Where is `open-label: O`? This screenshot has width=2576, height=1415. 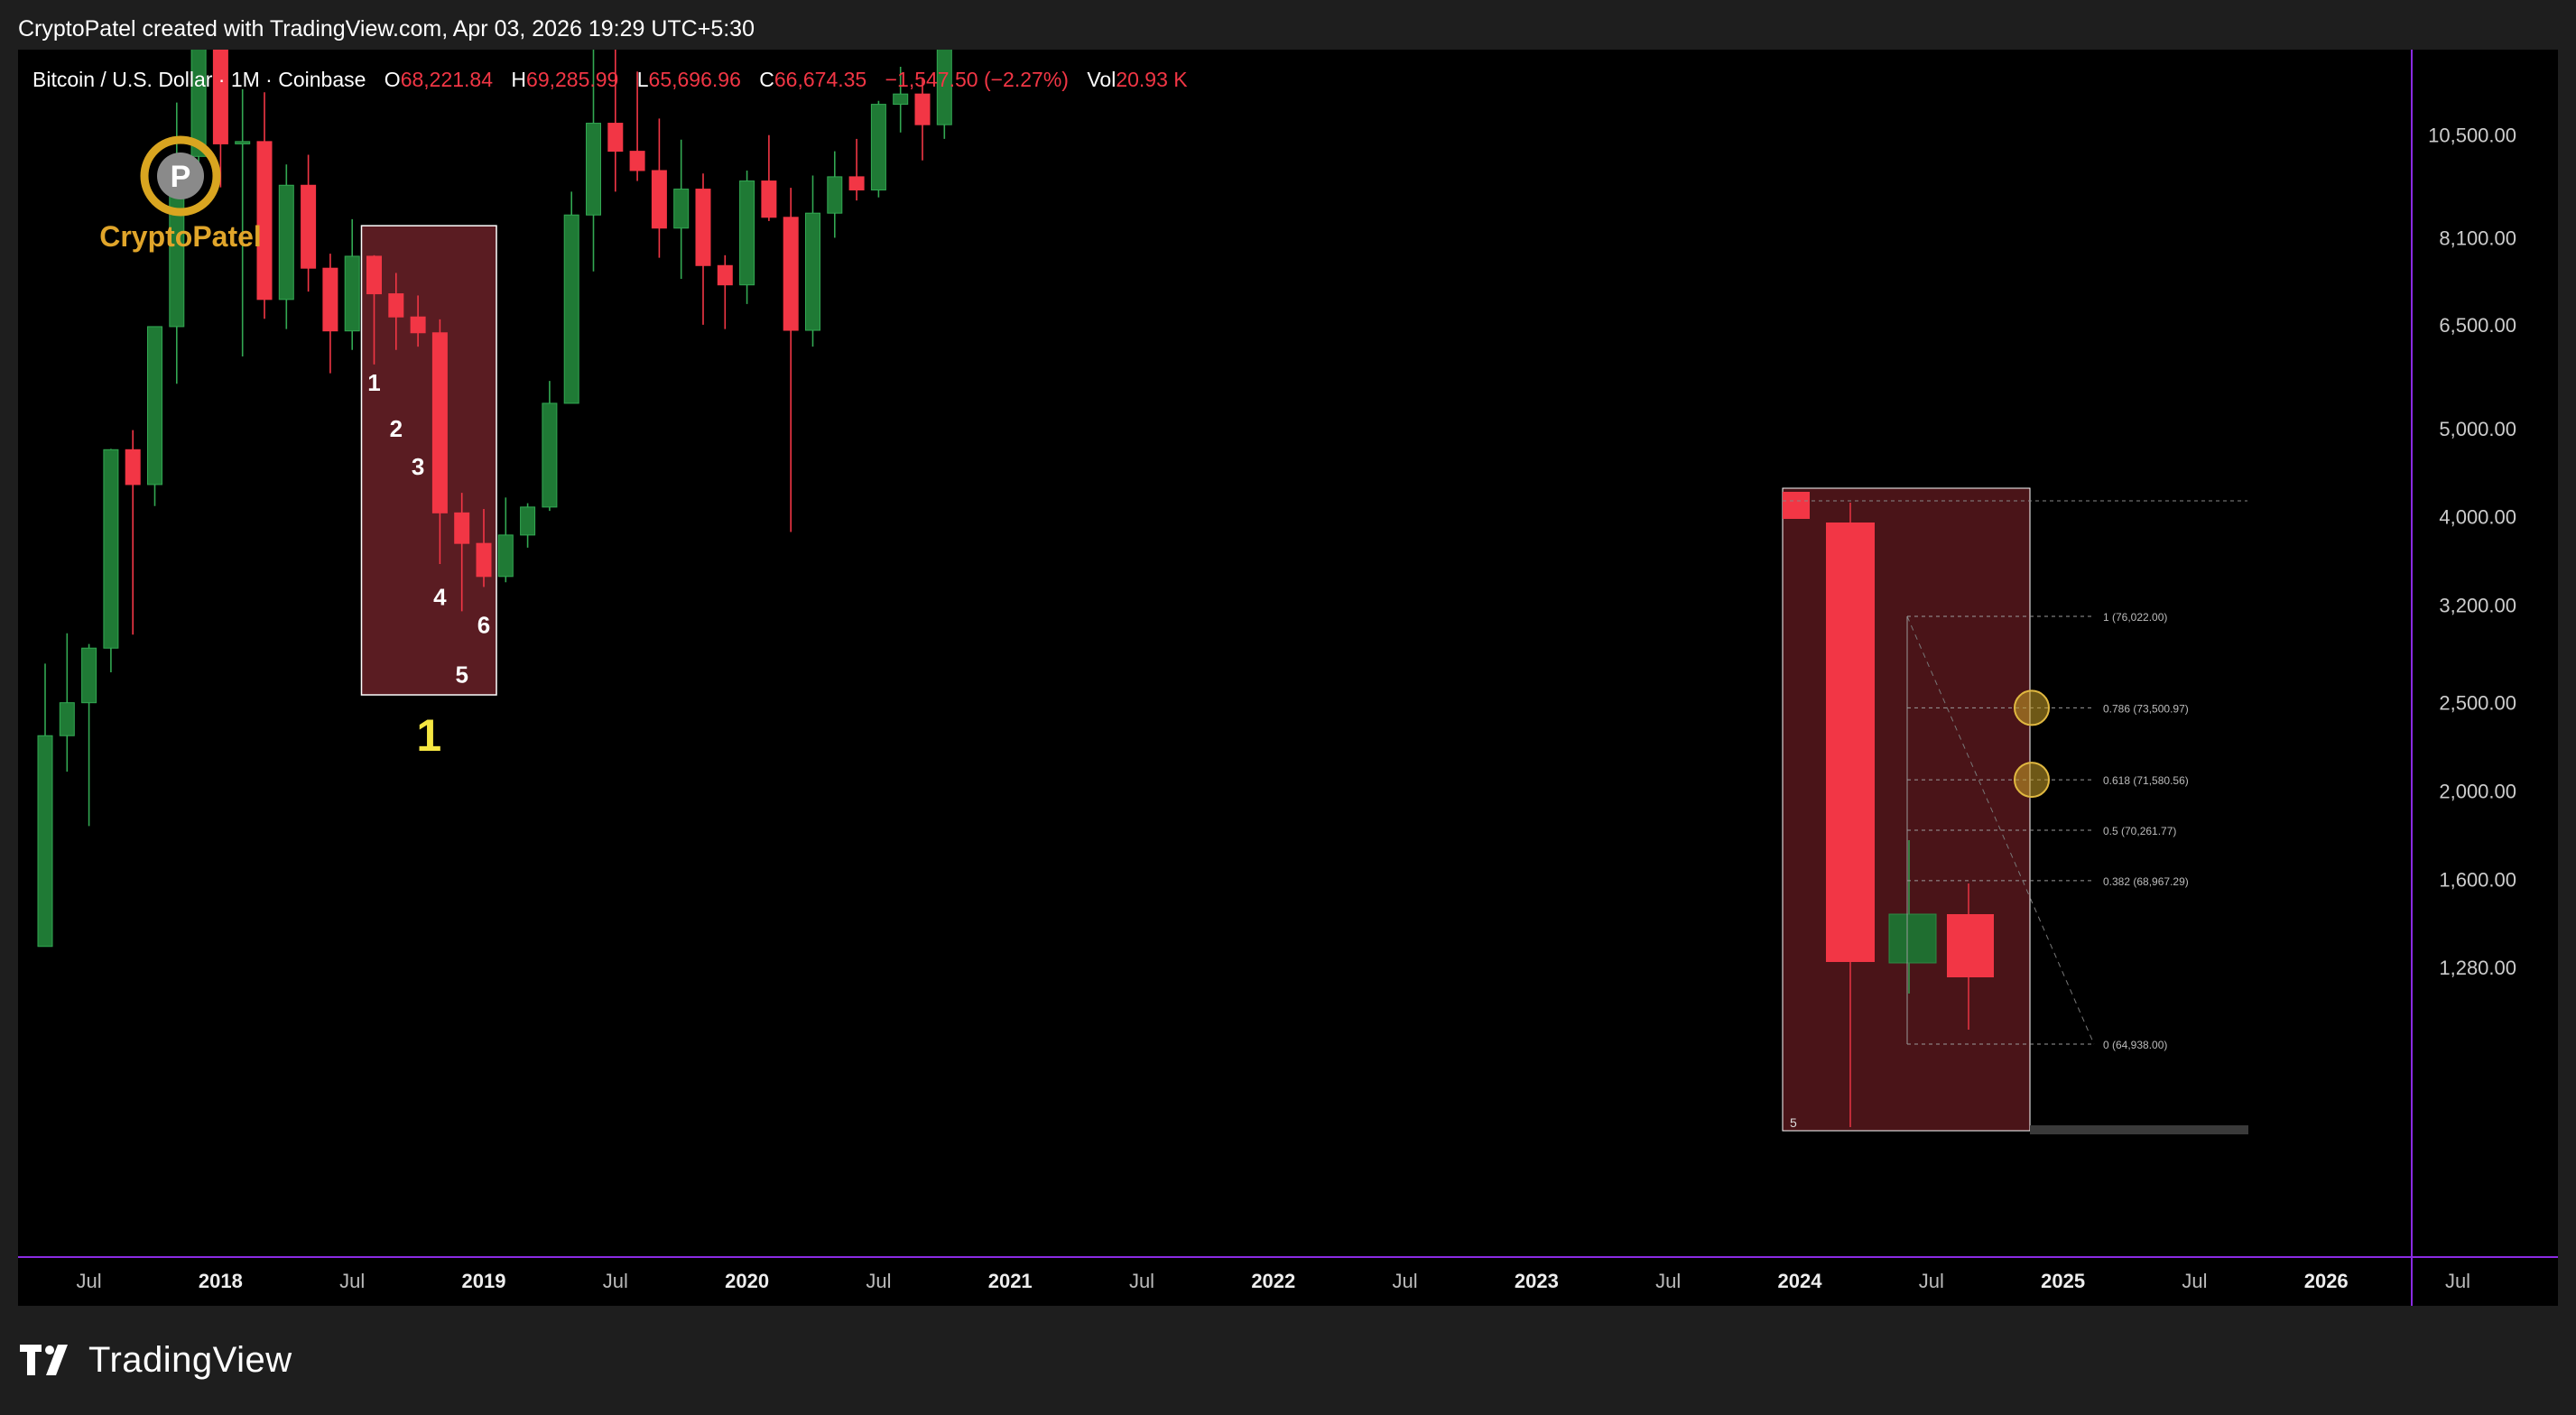 open-label: O is located at coordinates (392, 79).